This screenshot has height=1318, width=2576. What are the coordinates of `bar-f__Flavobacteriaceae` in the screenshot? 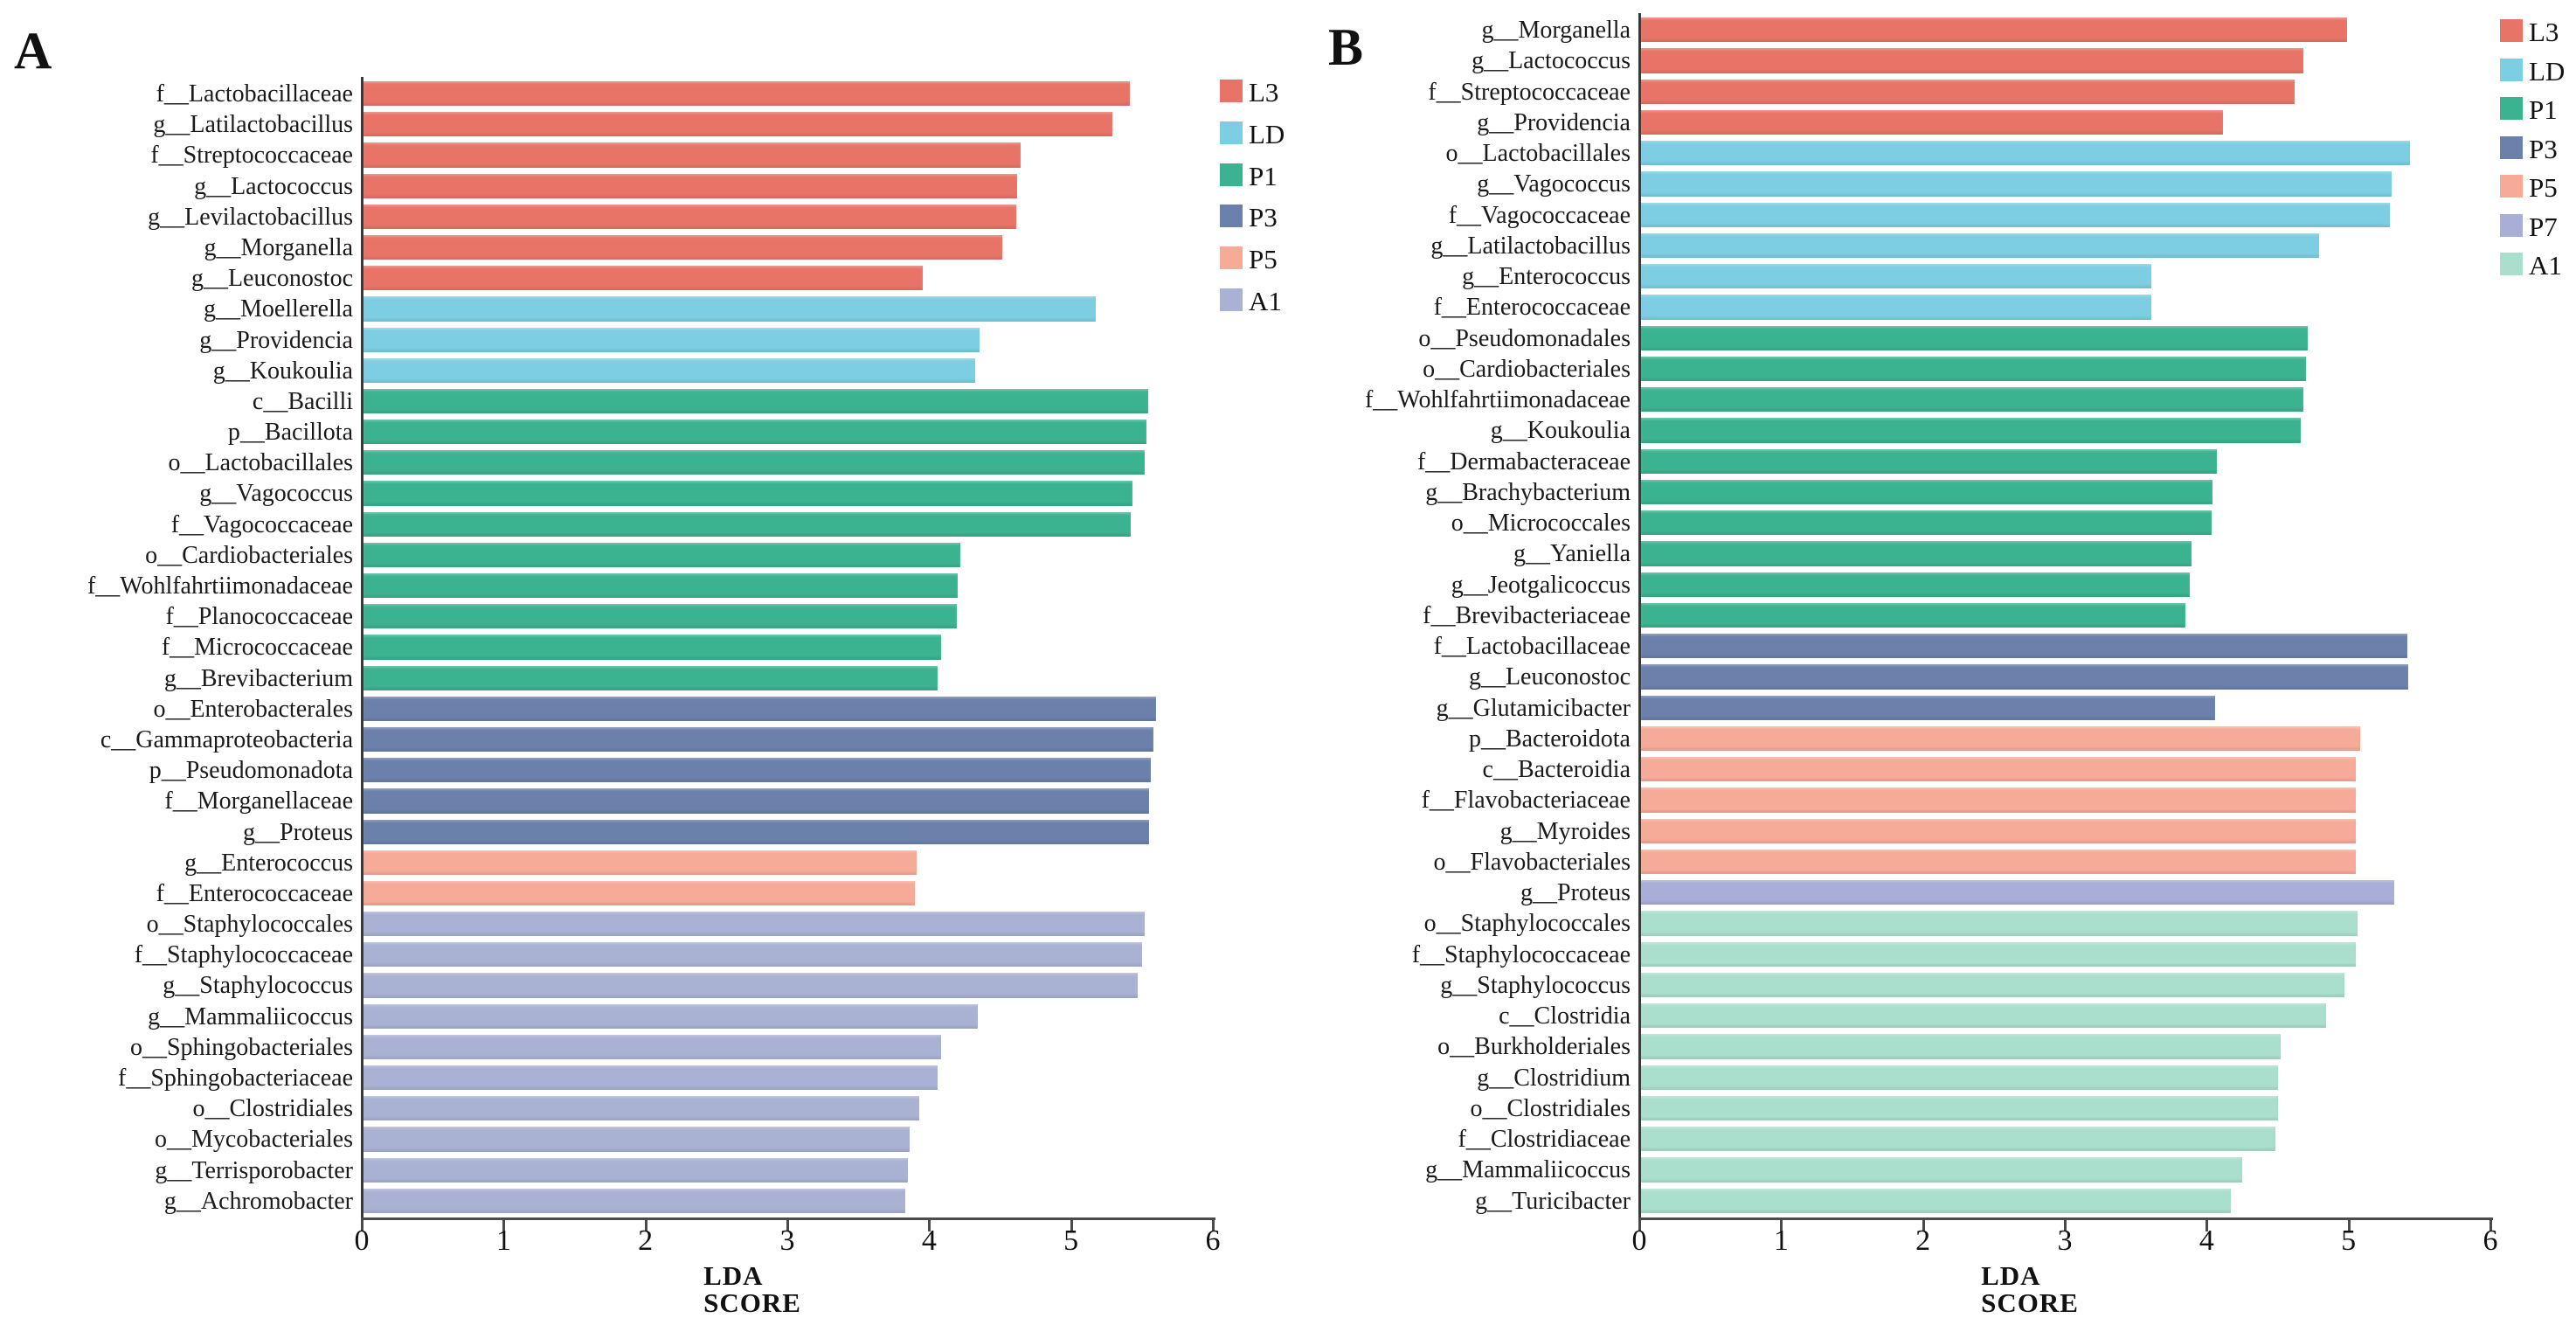 It's located at (1998, 800).